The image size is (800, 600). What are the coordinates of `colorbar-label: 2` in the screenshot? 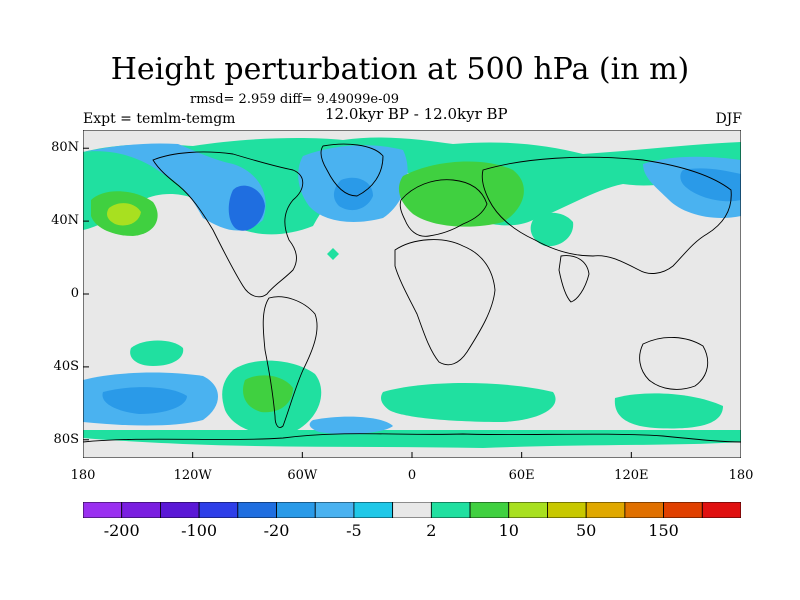 It's located at (431, 530).